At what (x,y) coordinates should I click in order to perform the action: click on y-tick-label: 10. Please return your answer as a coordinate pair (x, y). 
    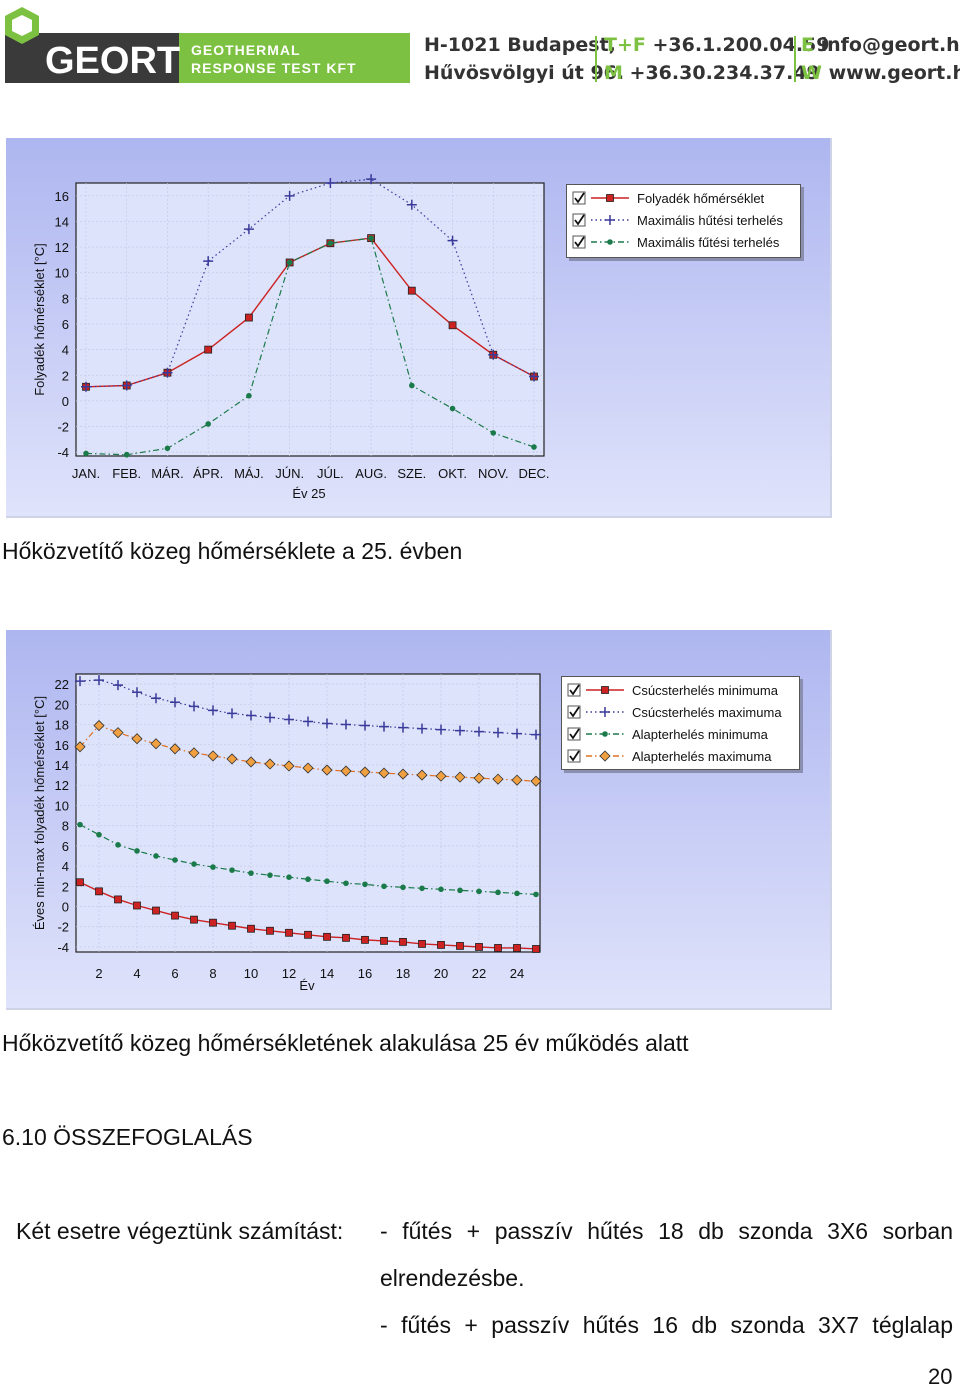
    Looking at the image, I should click on (62, 273).